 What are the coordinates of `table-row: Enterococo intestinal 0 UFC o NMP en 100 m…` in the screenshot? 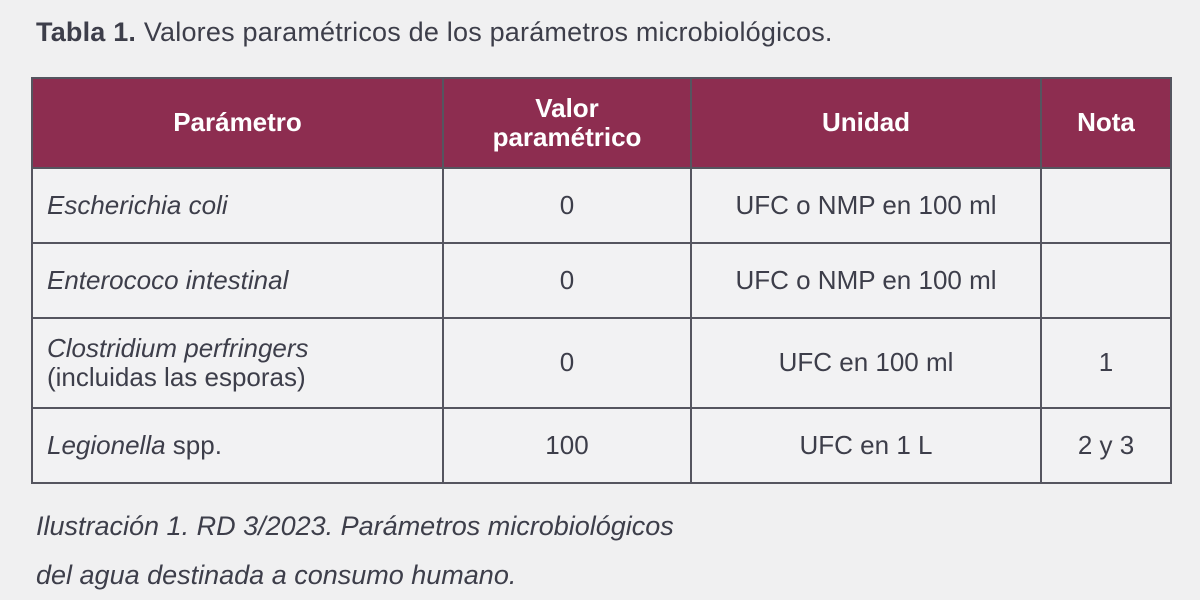 It's located at (601, 281).